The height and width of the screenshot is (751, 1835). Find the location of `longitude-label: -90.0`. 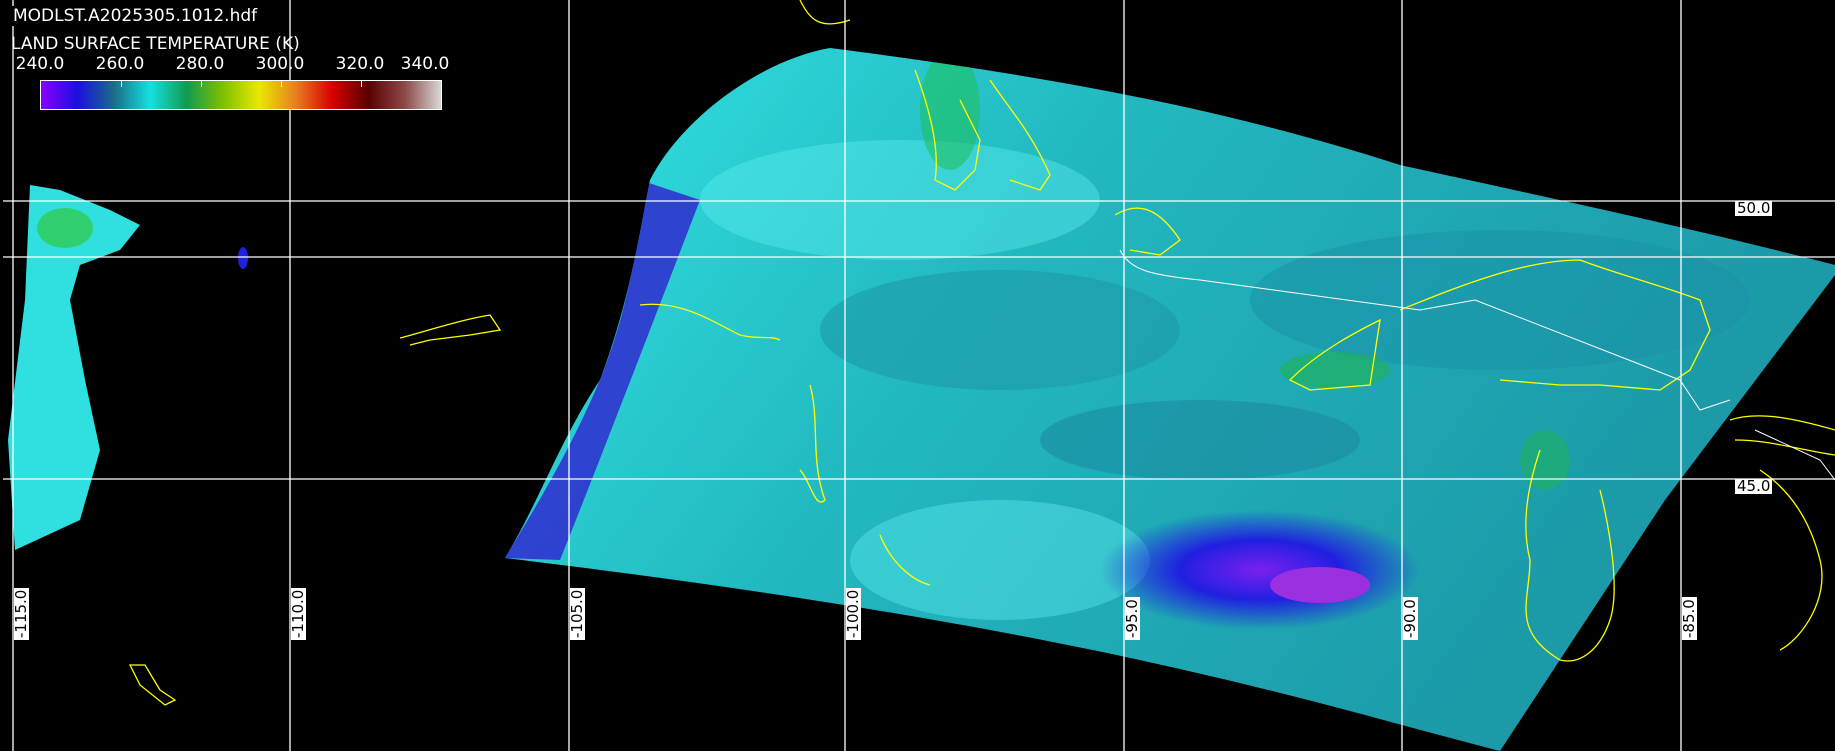

longitude-label: -90.0 is located at coordinates (1410, 618).